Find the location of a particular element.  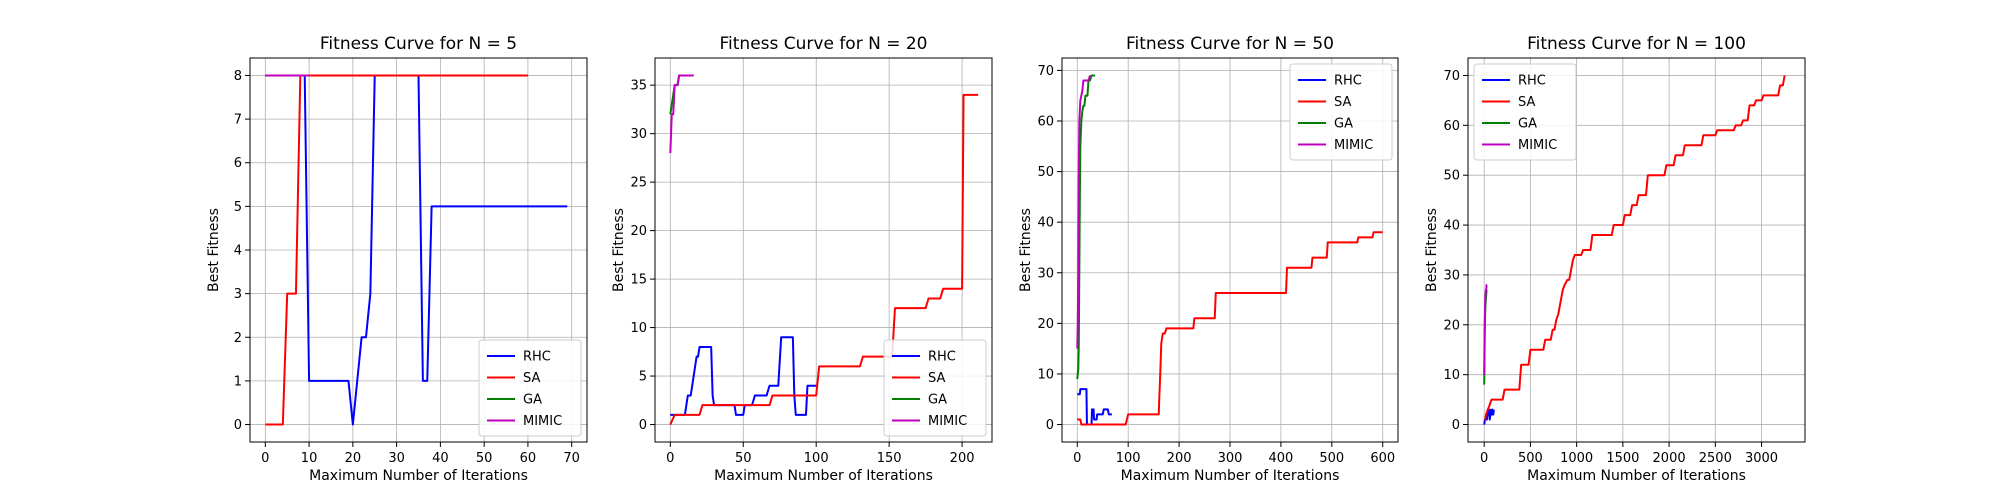

y-tick-label: 7 is located at coordinates (238, 120).